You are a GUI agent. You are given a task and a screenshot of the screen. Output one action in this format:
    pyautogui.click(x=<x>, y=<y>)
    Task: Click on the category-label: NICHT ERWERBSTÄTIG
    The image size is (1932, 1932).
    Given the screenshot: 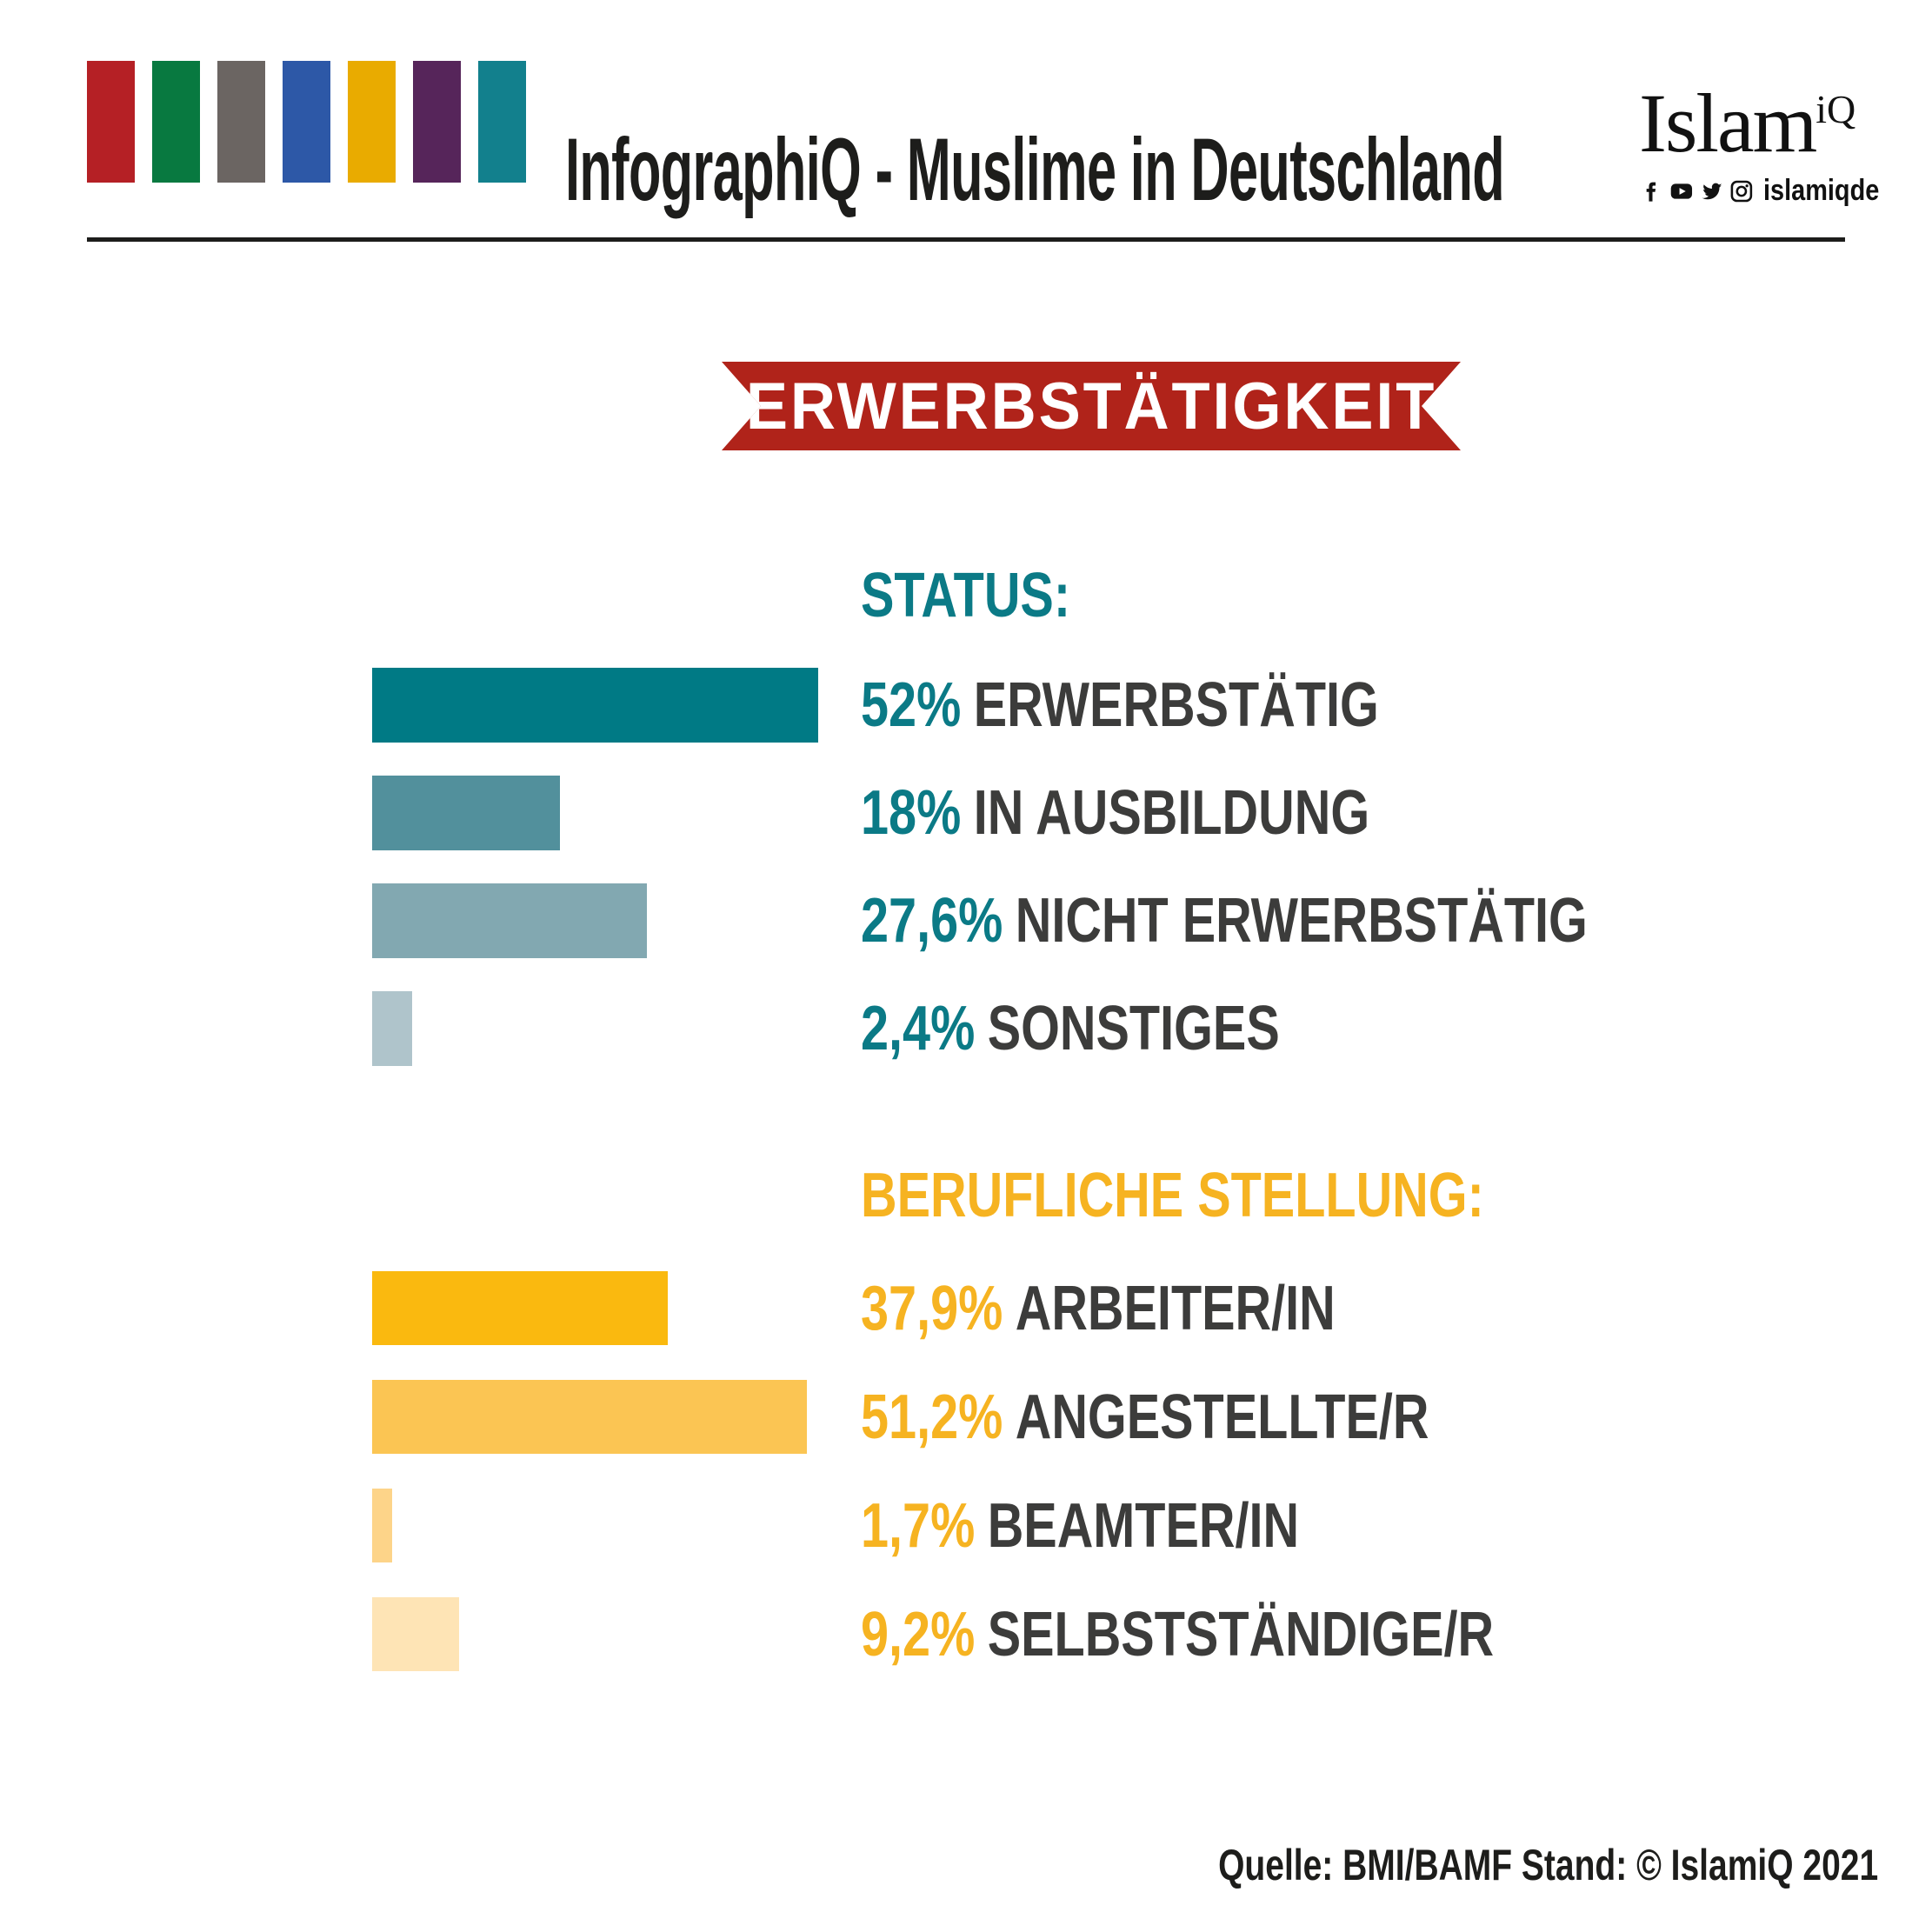 What is the action you would take?
    pyautogui.click(x=1301, y=921)
    